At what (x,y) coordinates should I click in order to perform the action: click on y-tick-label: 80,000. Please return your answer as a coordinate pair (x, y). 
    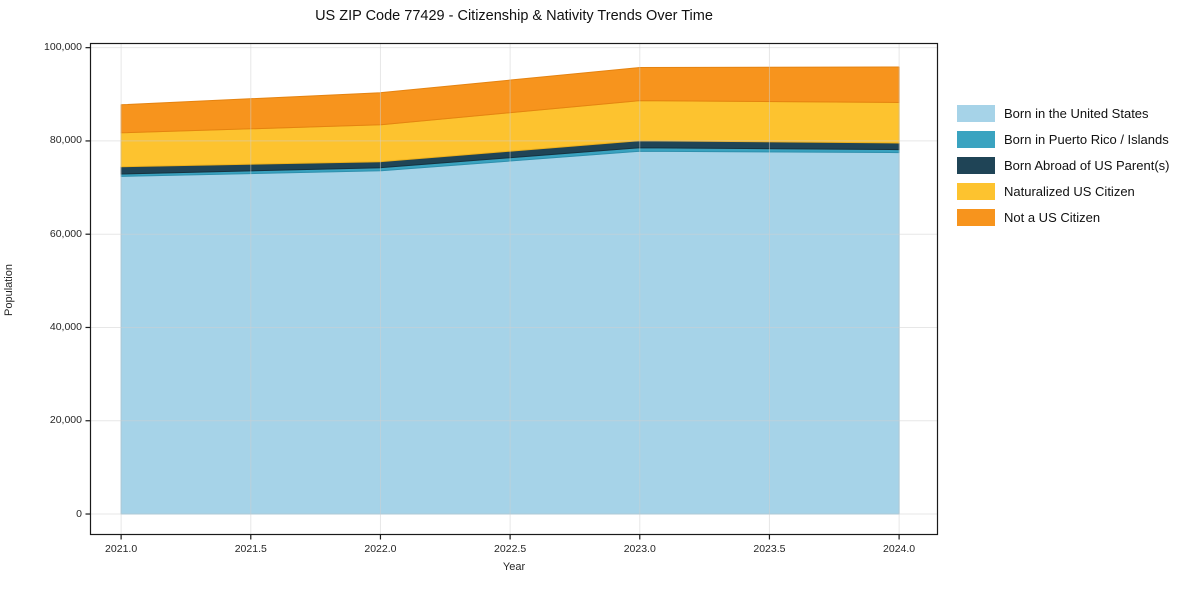
    Looking at the image, I should click on (65, 140).